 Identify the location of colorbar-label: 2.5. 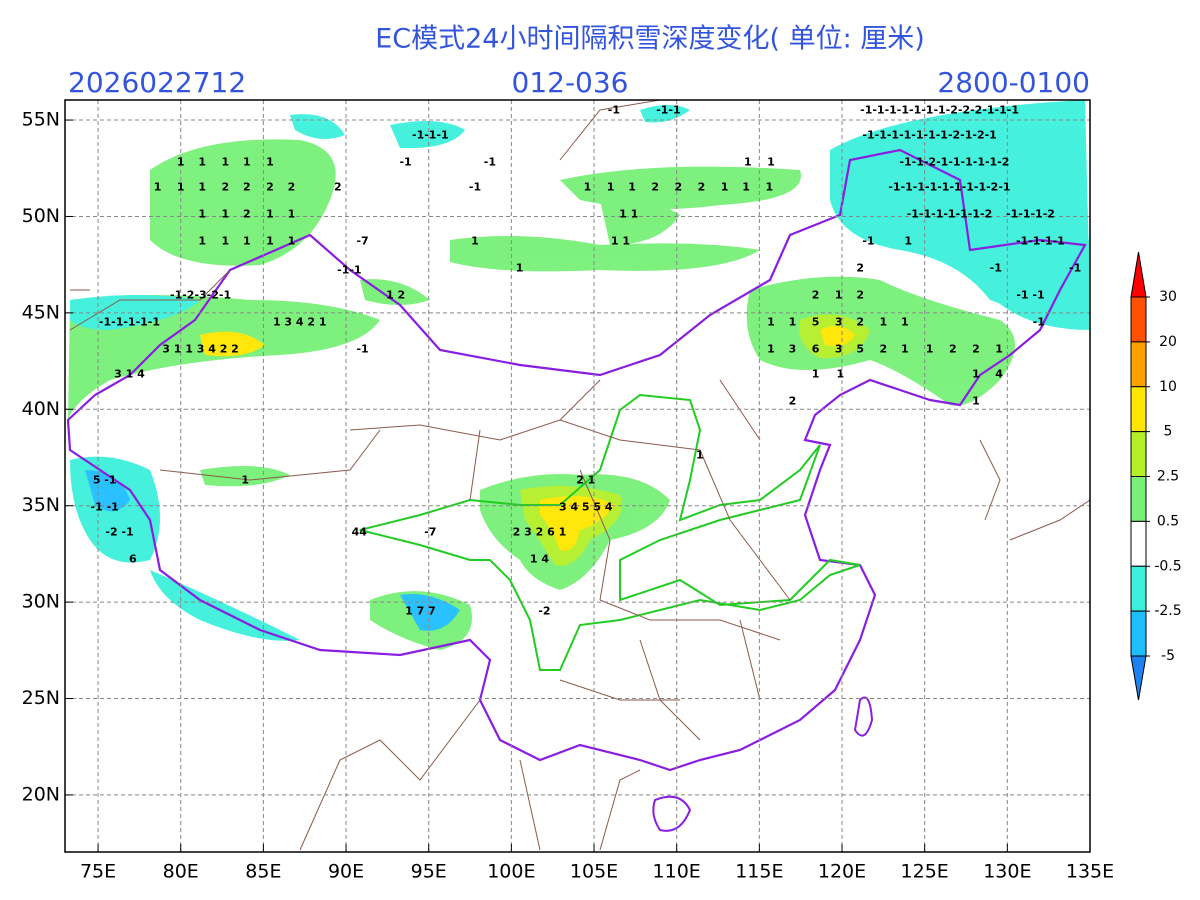
(1168, 477).